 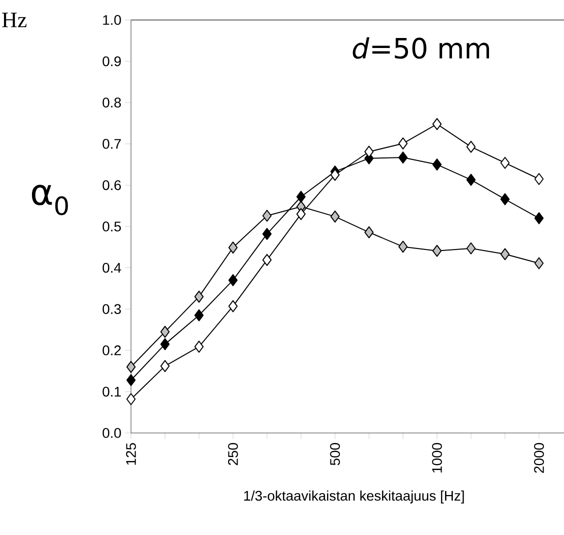 I want to click on x-tick-label: 500, so click(x=335, y=454).